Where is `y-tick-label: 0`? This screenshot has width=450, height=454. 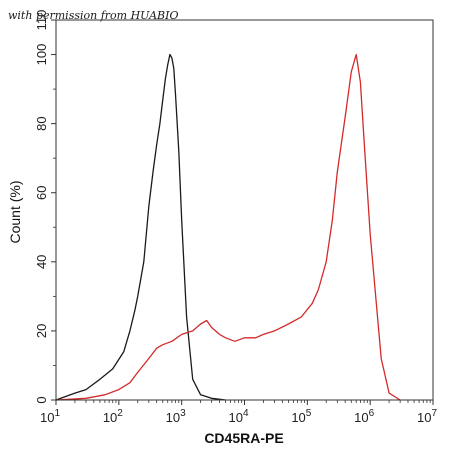 y-tick-label: 0 is located at coordinates (41, 399).